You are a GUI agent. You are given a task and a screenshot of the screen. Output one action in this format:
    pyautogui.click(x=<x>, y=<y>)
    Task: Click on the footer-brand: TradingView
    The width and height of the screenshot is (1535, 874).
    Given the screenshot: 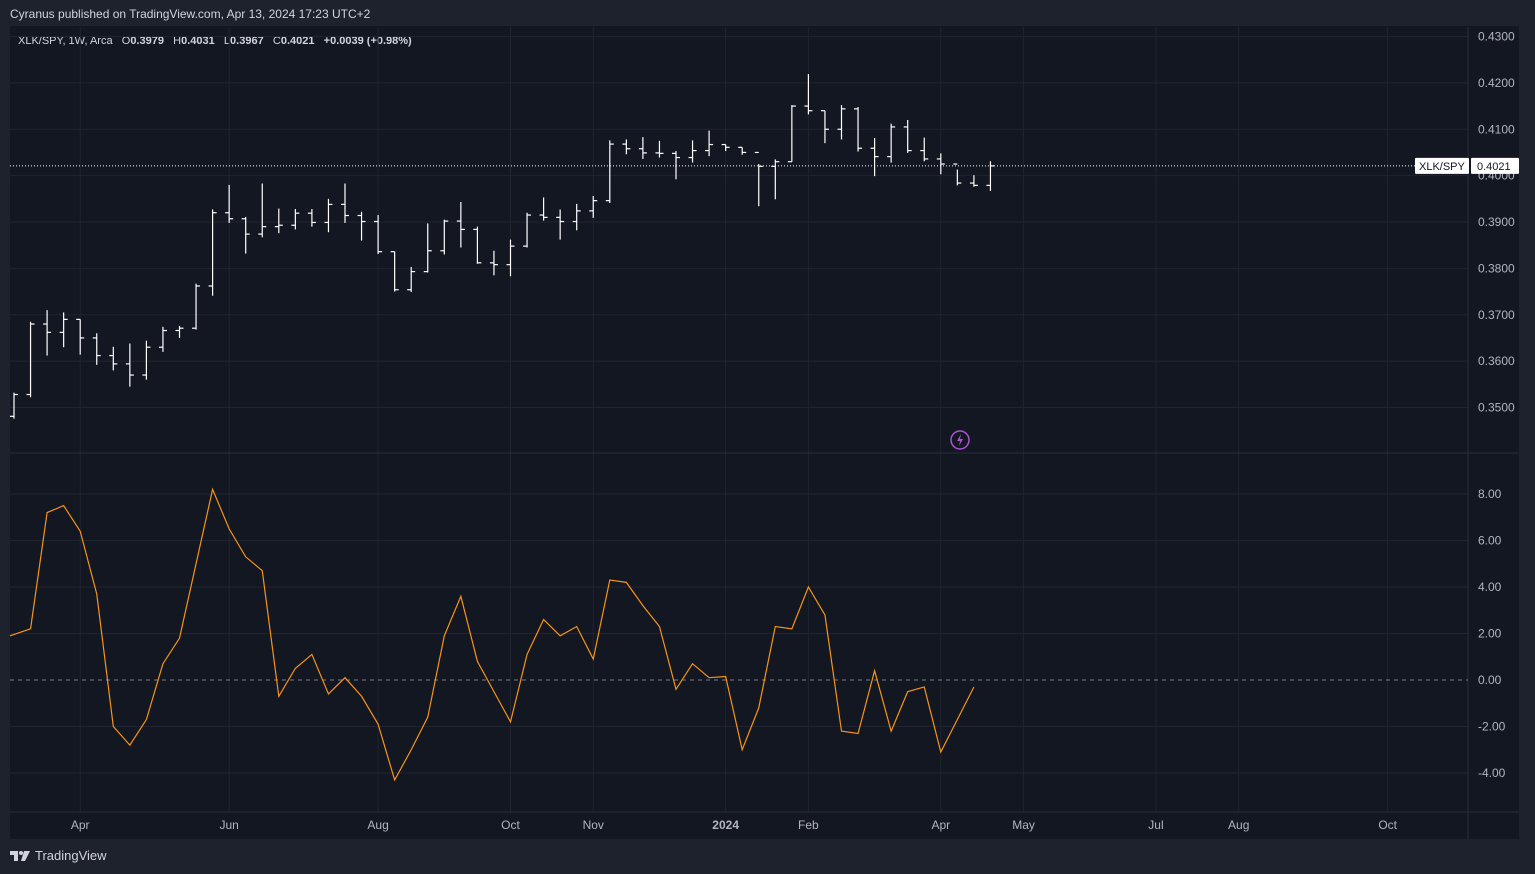 What is the action you would take?
    pyautogui.click(x=71, y=855)
    